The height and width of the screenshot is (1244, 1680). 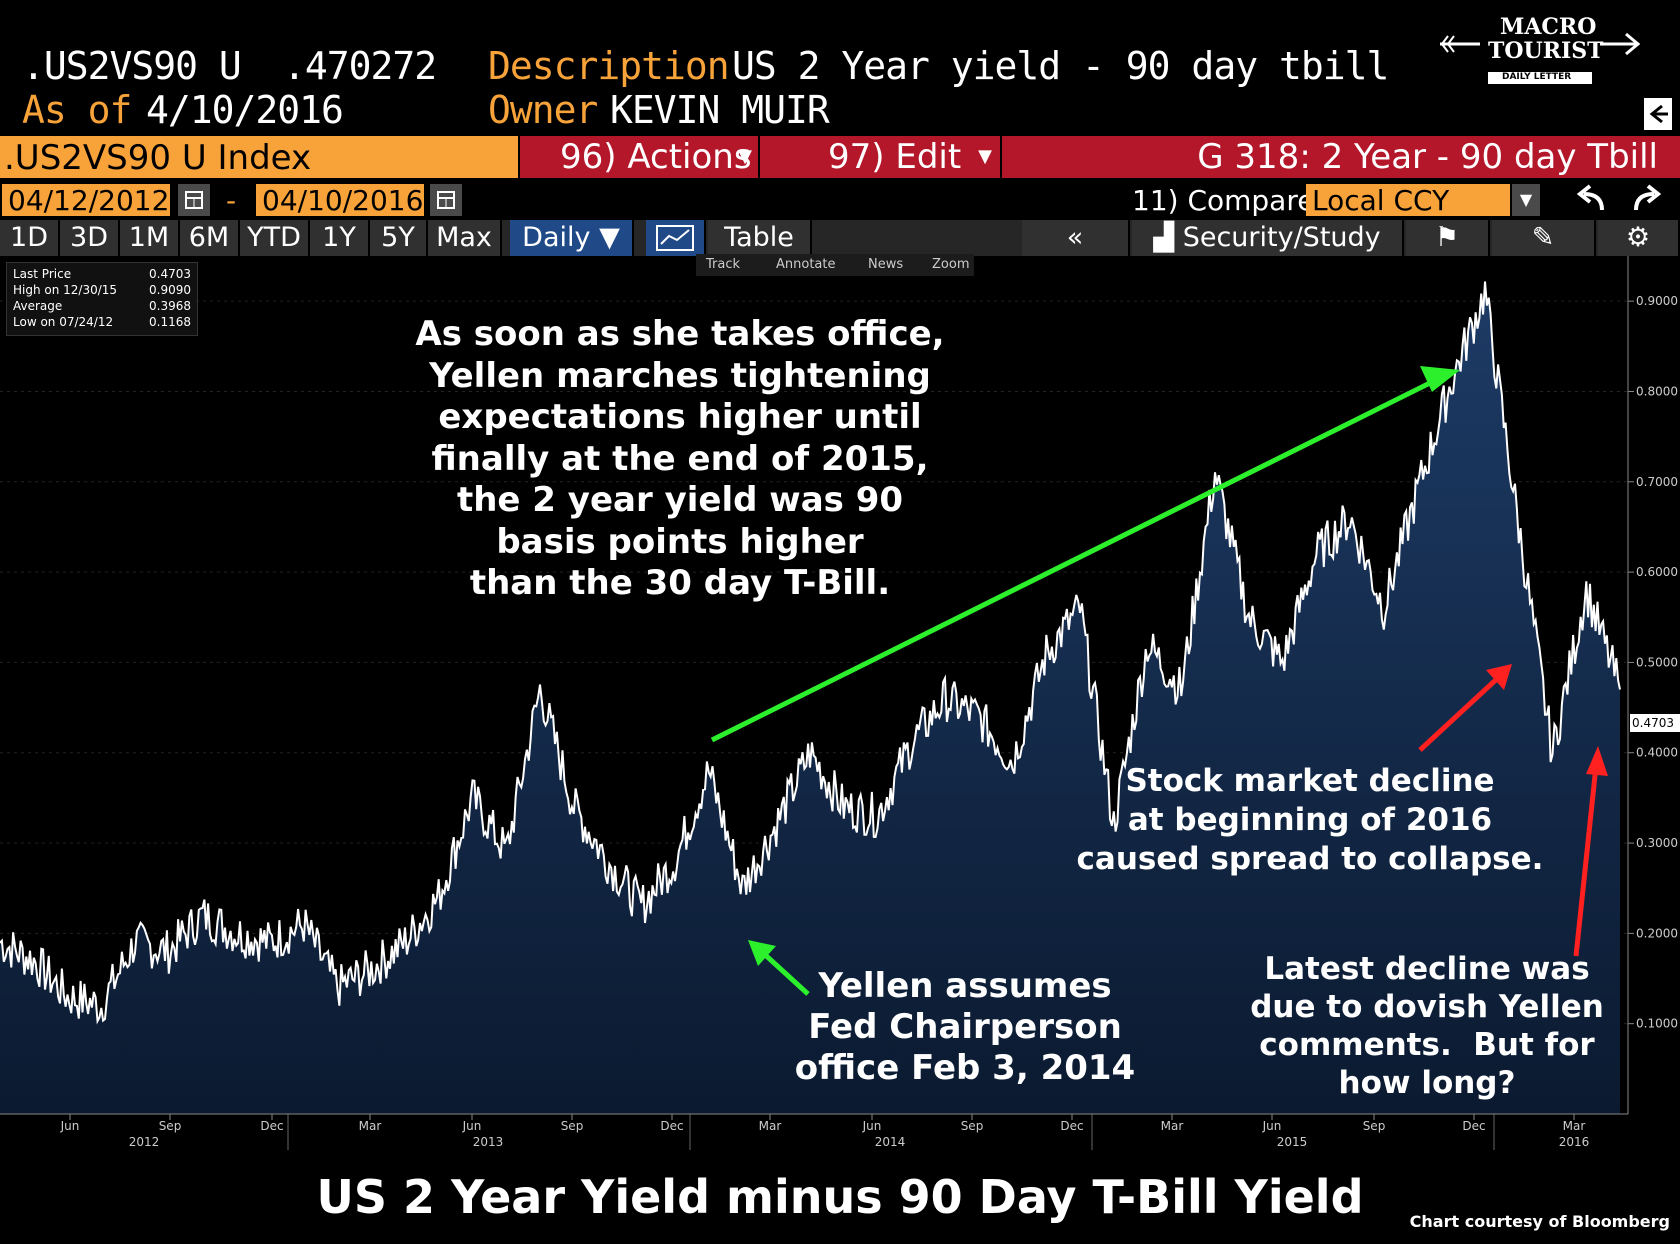 I want to click on logo-line3: DAILY LETTER, so click(x=1537, y=77).